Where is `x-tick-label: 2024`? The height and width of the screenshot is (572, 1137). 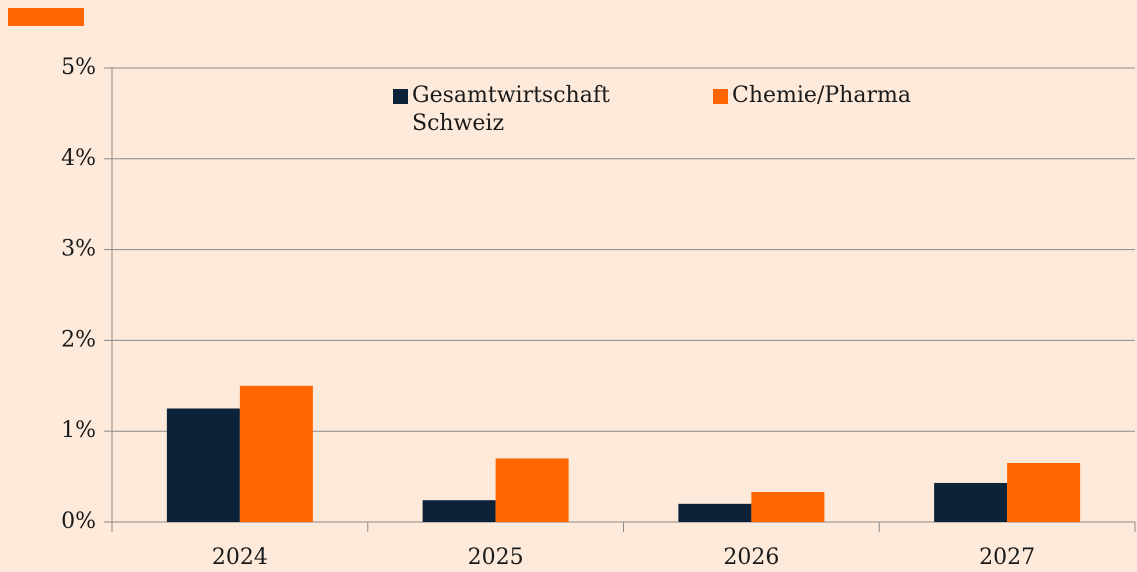
x-tick-label: 2024 is located at coordinates (240, 557).